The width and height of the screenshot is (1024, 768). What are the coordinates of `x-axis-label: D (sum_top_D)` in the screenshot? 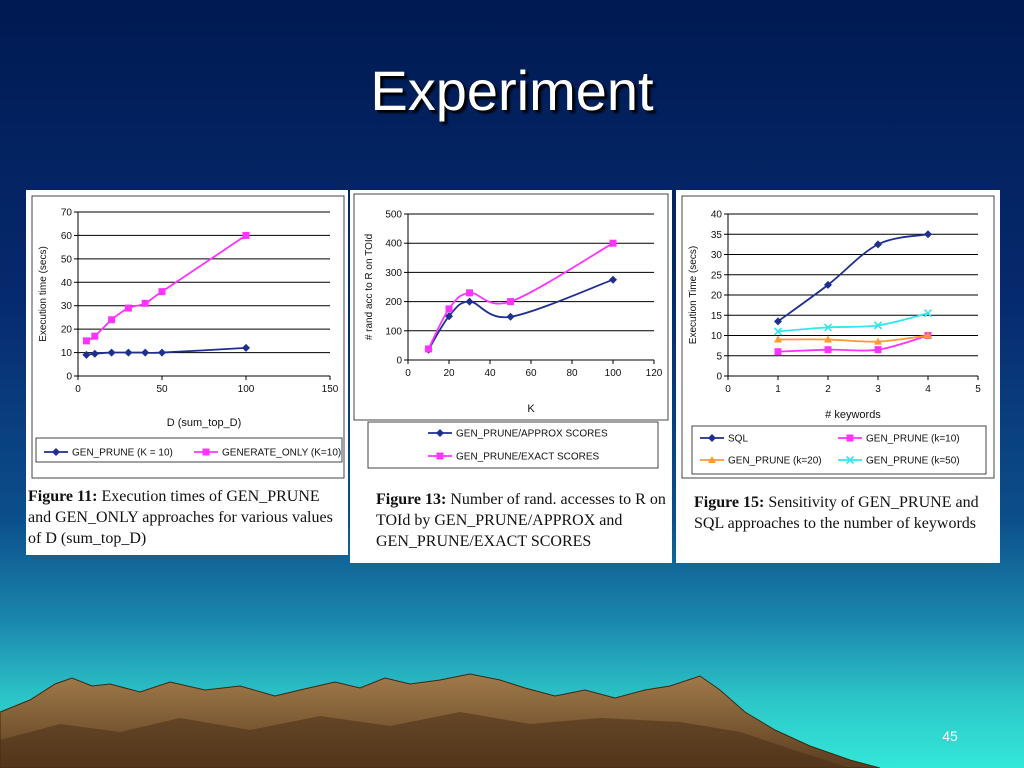 It's located at (204, 423).